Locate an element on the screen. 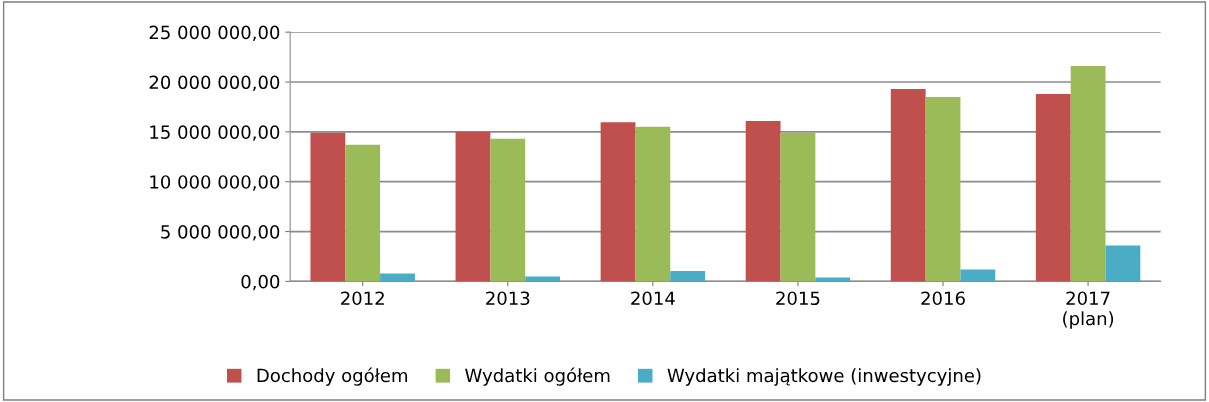 This screenshot has height=402, width=1209. x-tick-label: 2017 (plan) is located at coordinates (1088, 310).